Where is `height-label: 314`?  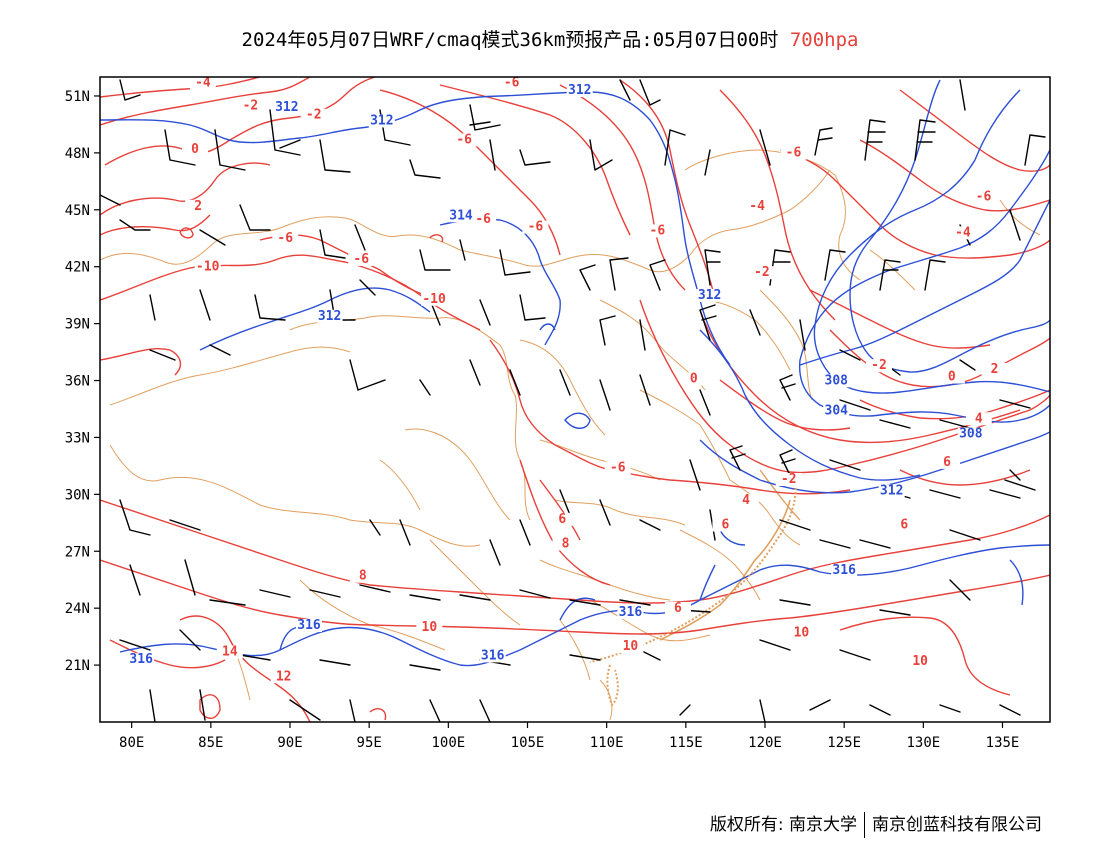 height-label: 314 is located at coordinates (461, 215).